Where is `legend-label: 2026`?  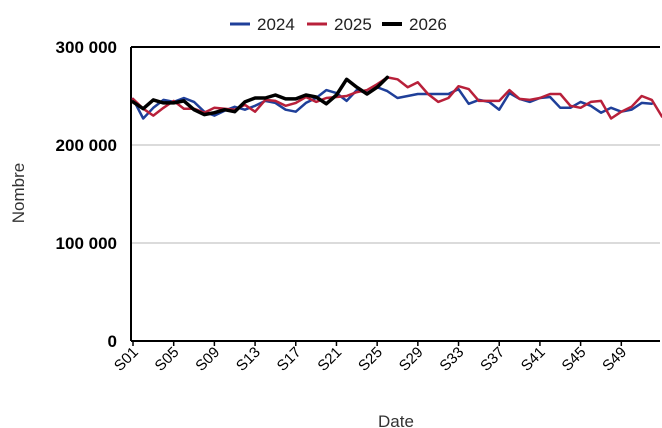 legend-label: 2026 is located at coordinates (428, 24).